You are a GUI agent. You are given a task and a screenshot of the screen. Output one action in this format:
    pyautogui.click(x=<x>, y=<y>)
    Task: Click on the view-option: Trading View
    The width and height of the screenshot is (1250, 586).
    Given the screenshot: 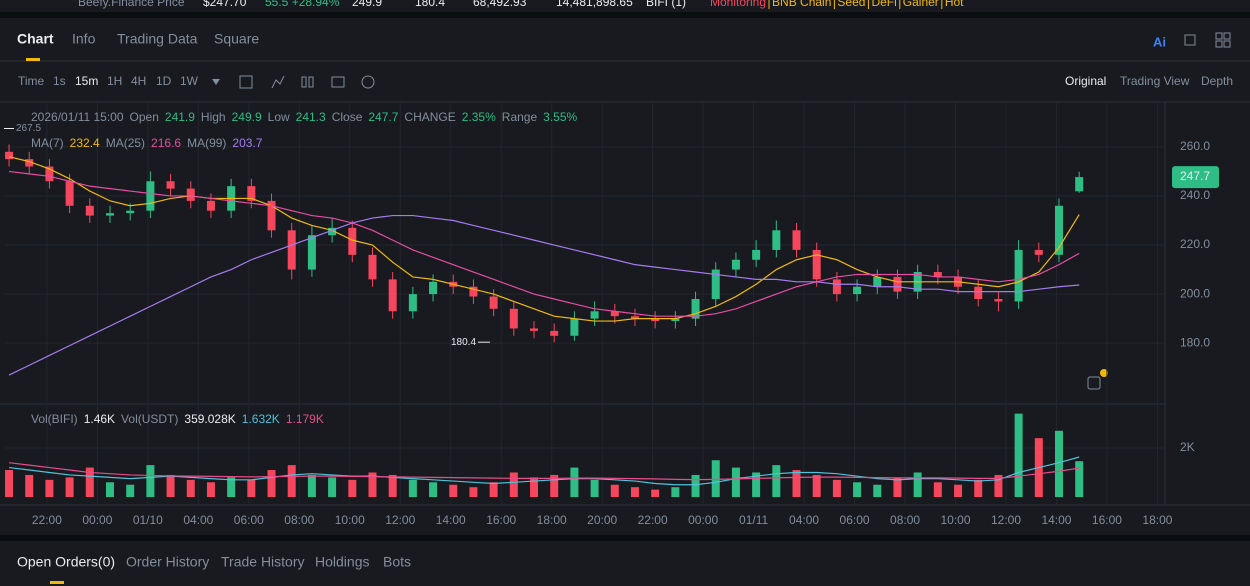 What is the action you would take?
    pyautogui.click(x=1155, y=81)
    